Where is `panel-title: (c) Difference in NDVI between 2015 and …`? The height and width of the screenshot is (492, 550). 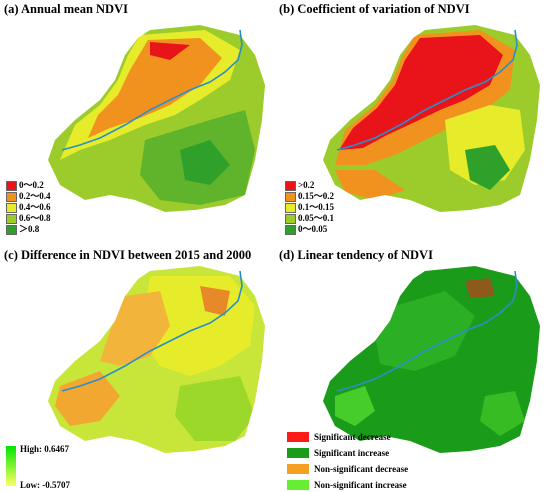
panel-title: (c) Difference in NDVI between 2015 and … is located at coordinates (128, 255).